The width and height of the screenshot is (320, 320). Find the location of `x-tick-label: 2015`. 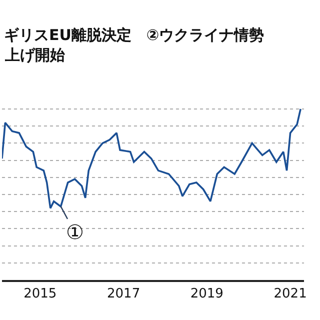

x-tick-label: 2015 is located at coordinates (40, 294).